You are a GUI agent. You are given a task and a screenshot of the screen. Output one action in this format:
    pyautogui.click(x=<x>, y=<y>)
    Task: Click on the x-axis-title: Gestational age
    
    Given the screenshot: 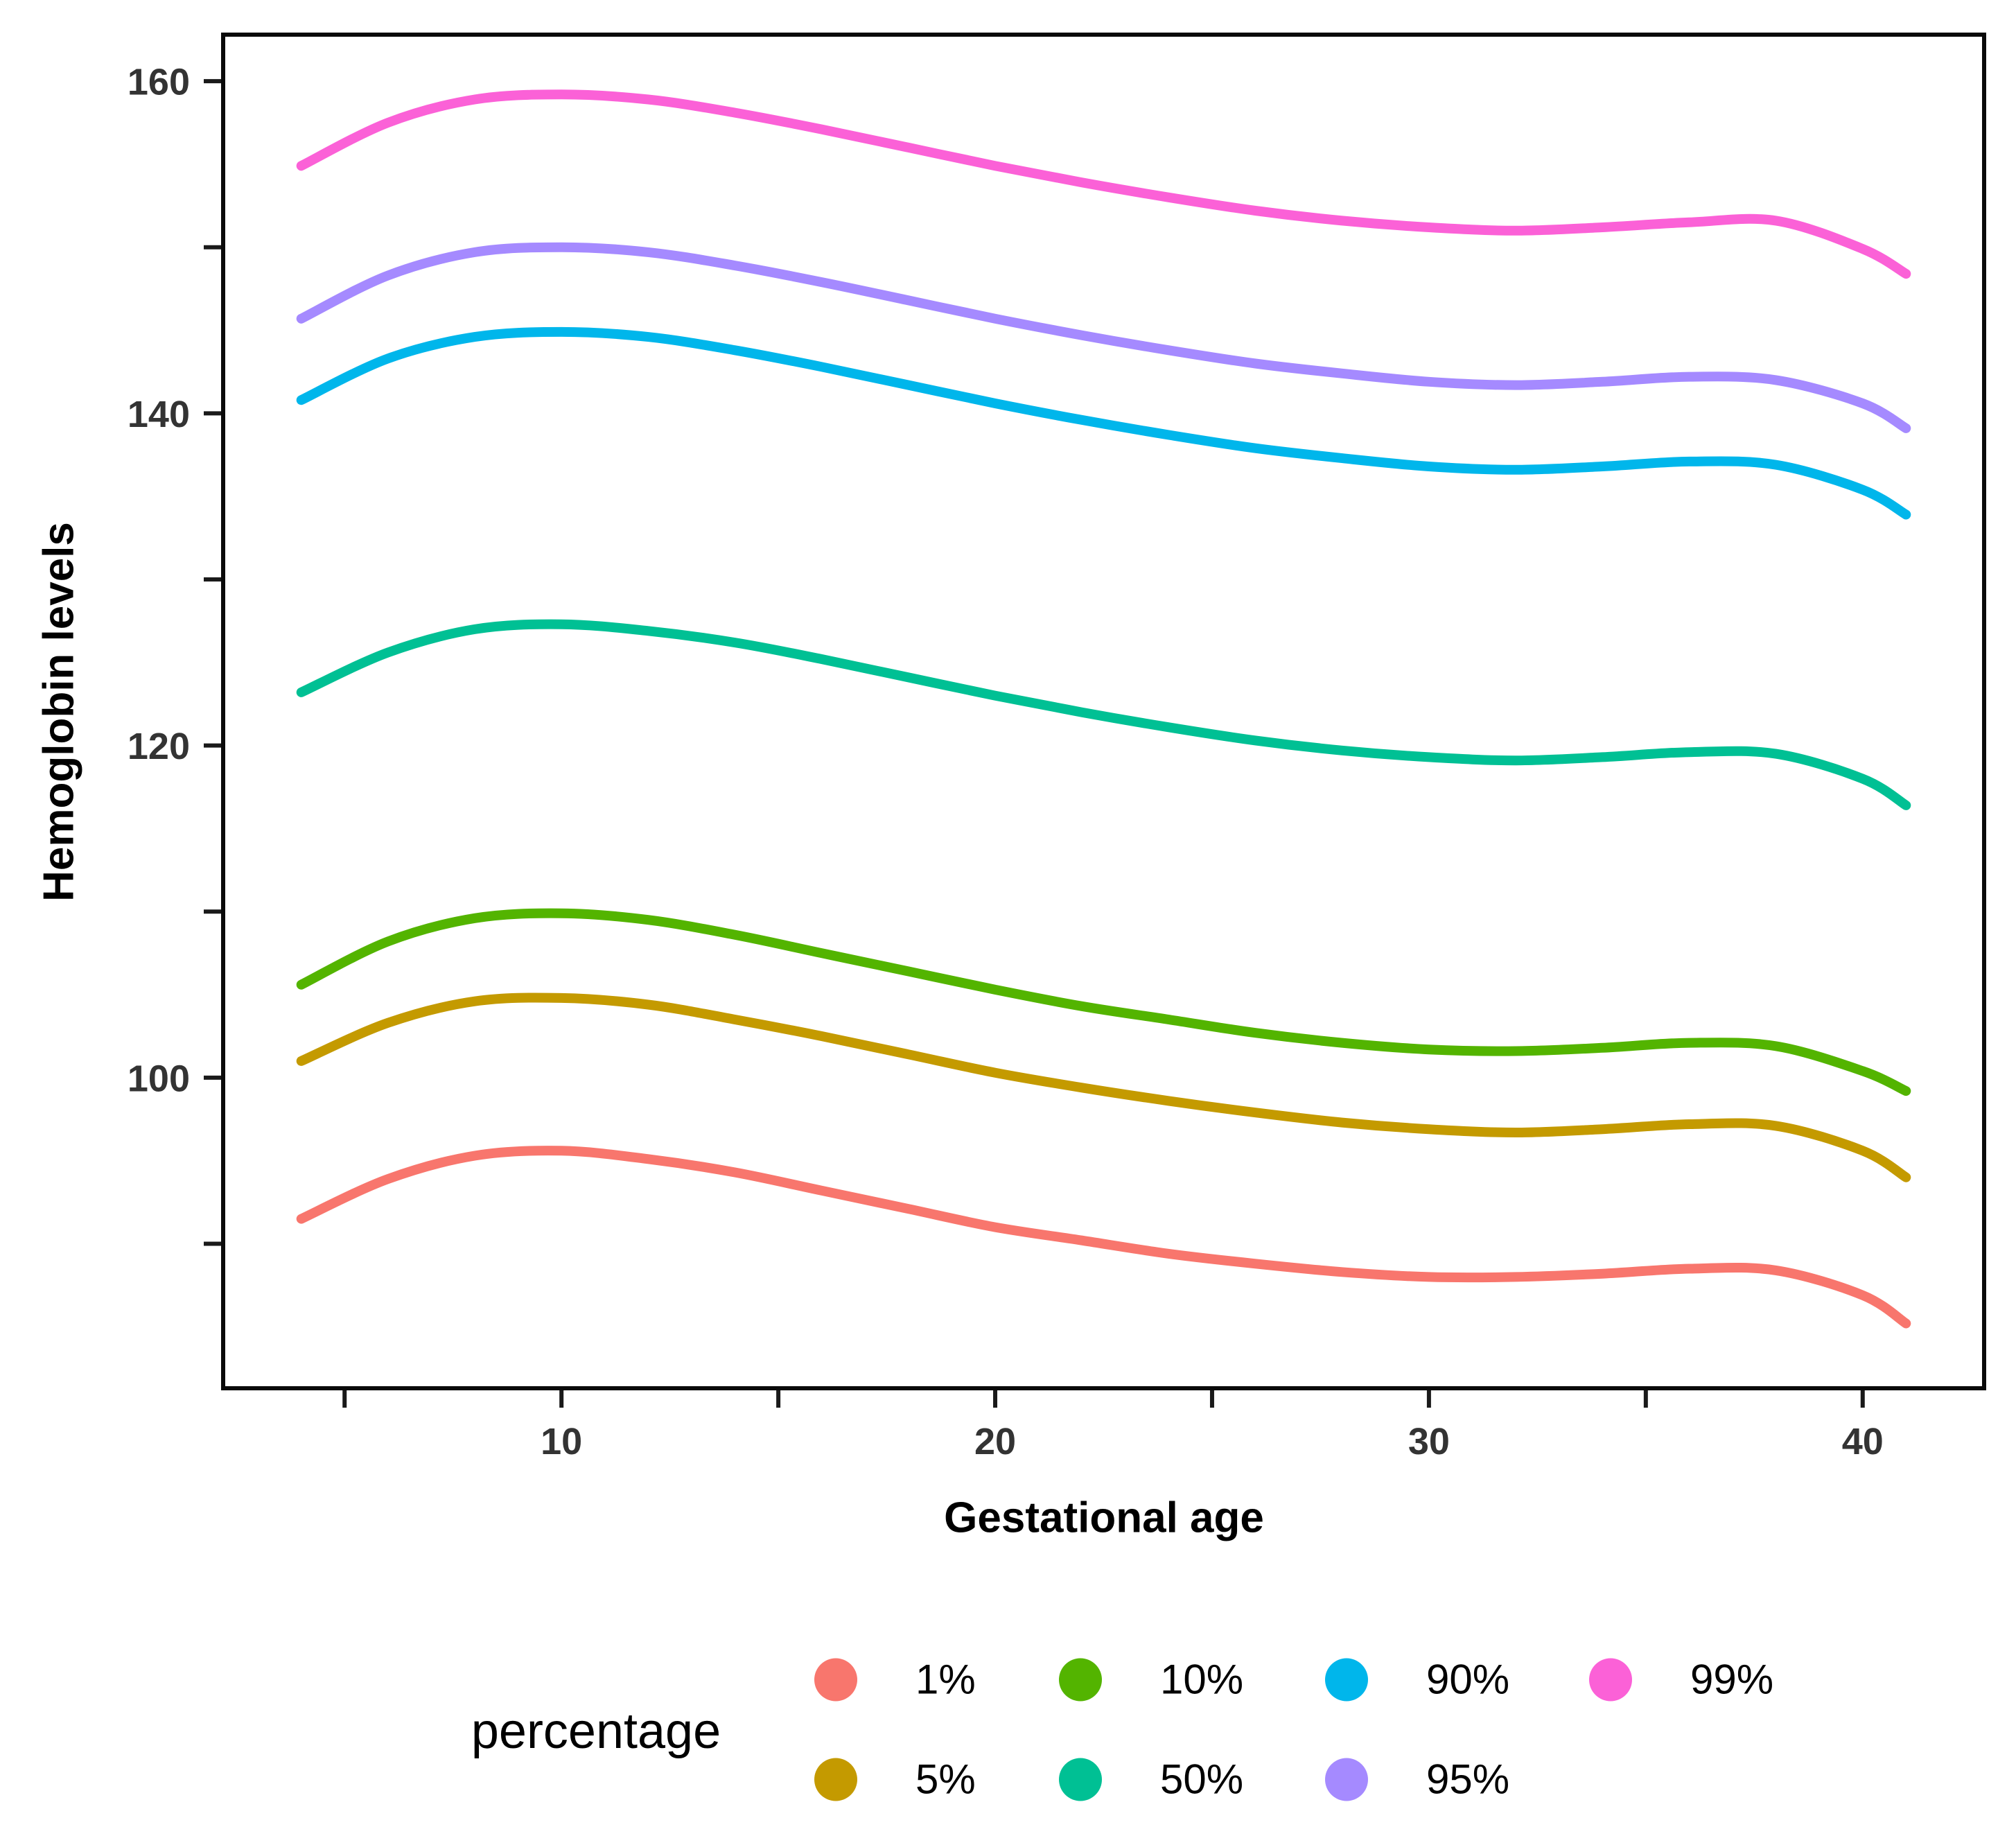 What is the action you would take?
    pyautogui.click(x=1104, y=1518)
    